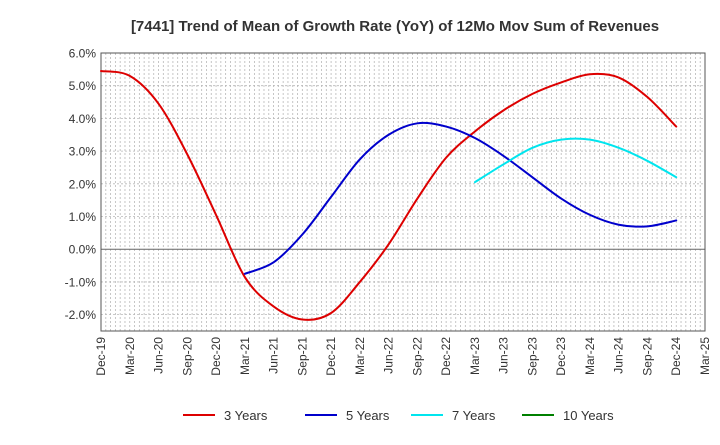 Image resolution: width=720 pixels, height=445 pixels. What do you see at coordinates (187, 356) in the screenshot?
I see `x-tick-label: Sep-20` at bounding box center [187, 356].